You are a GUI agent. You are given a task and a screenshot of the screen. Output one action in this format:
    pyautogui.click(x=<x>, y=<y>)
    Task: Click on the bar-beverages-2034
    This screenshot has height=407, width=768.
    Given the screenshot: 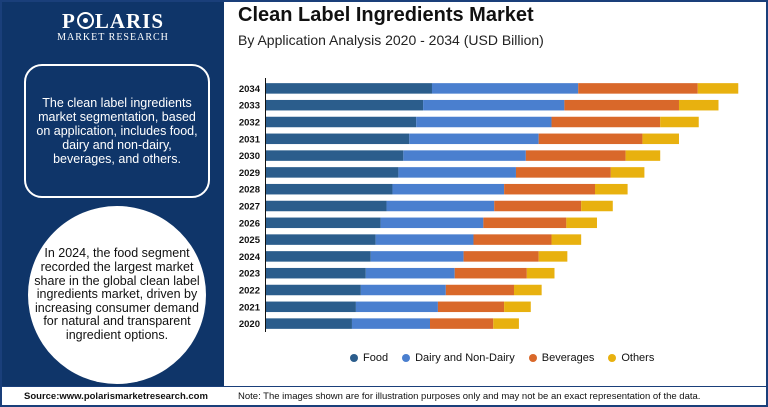 What is the action you would take?
    pyautogui.click(x=638, y=88)
    